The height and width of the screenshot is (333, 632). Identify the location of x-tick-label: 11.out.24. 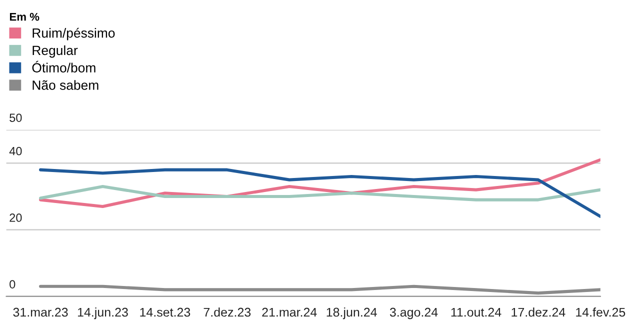
(476, 312).